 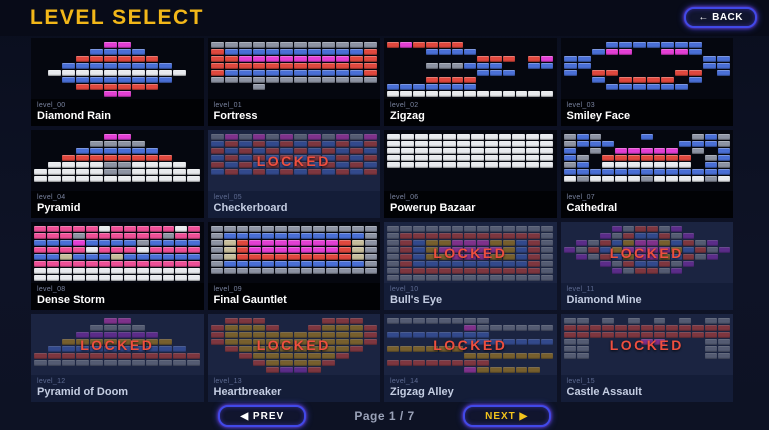 I want to click on level-preview, so click(x=117, y=160).